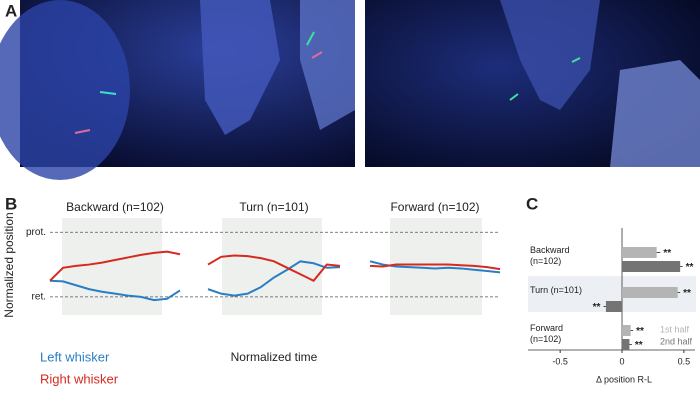  Describe the element at coordinates (622, 361) in the screenshot. I see `x-tick-label: 0` at that location.